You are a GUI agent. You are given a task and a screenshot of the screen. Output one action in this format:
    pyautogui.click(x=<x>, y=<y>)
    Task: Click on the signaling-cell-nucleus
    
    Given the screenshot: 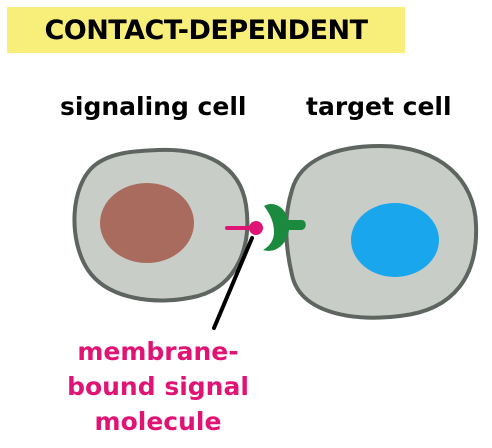 What is the action you would take?
    pyautogui.click(x=147, y=223)
    